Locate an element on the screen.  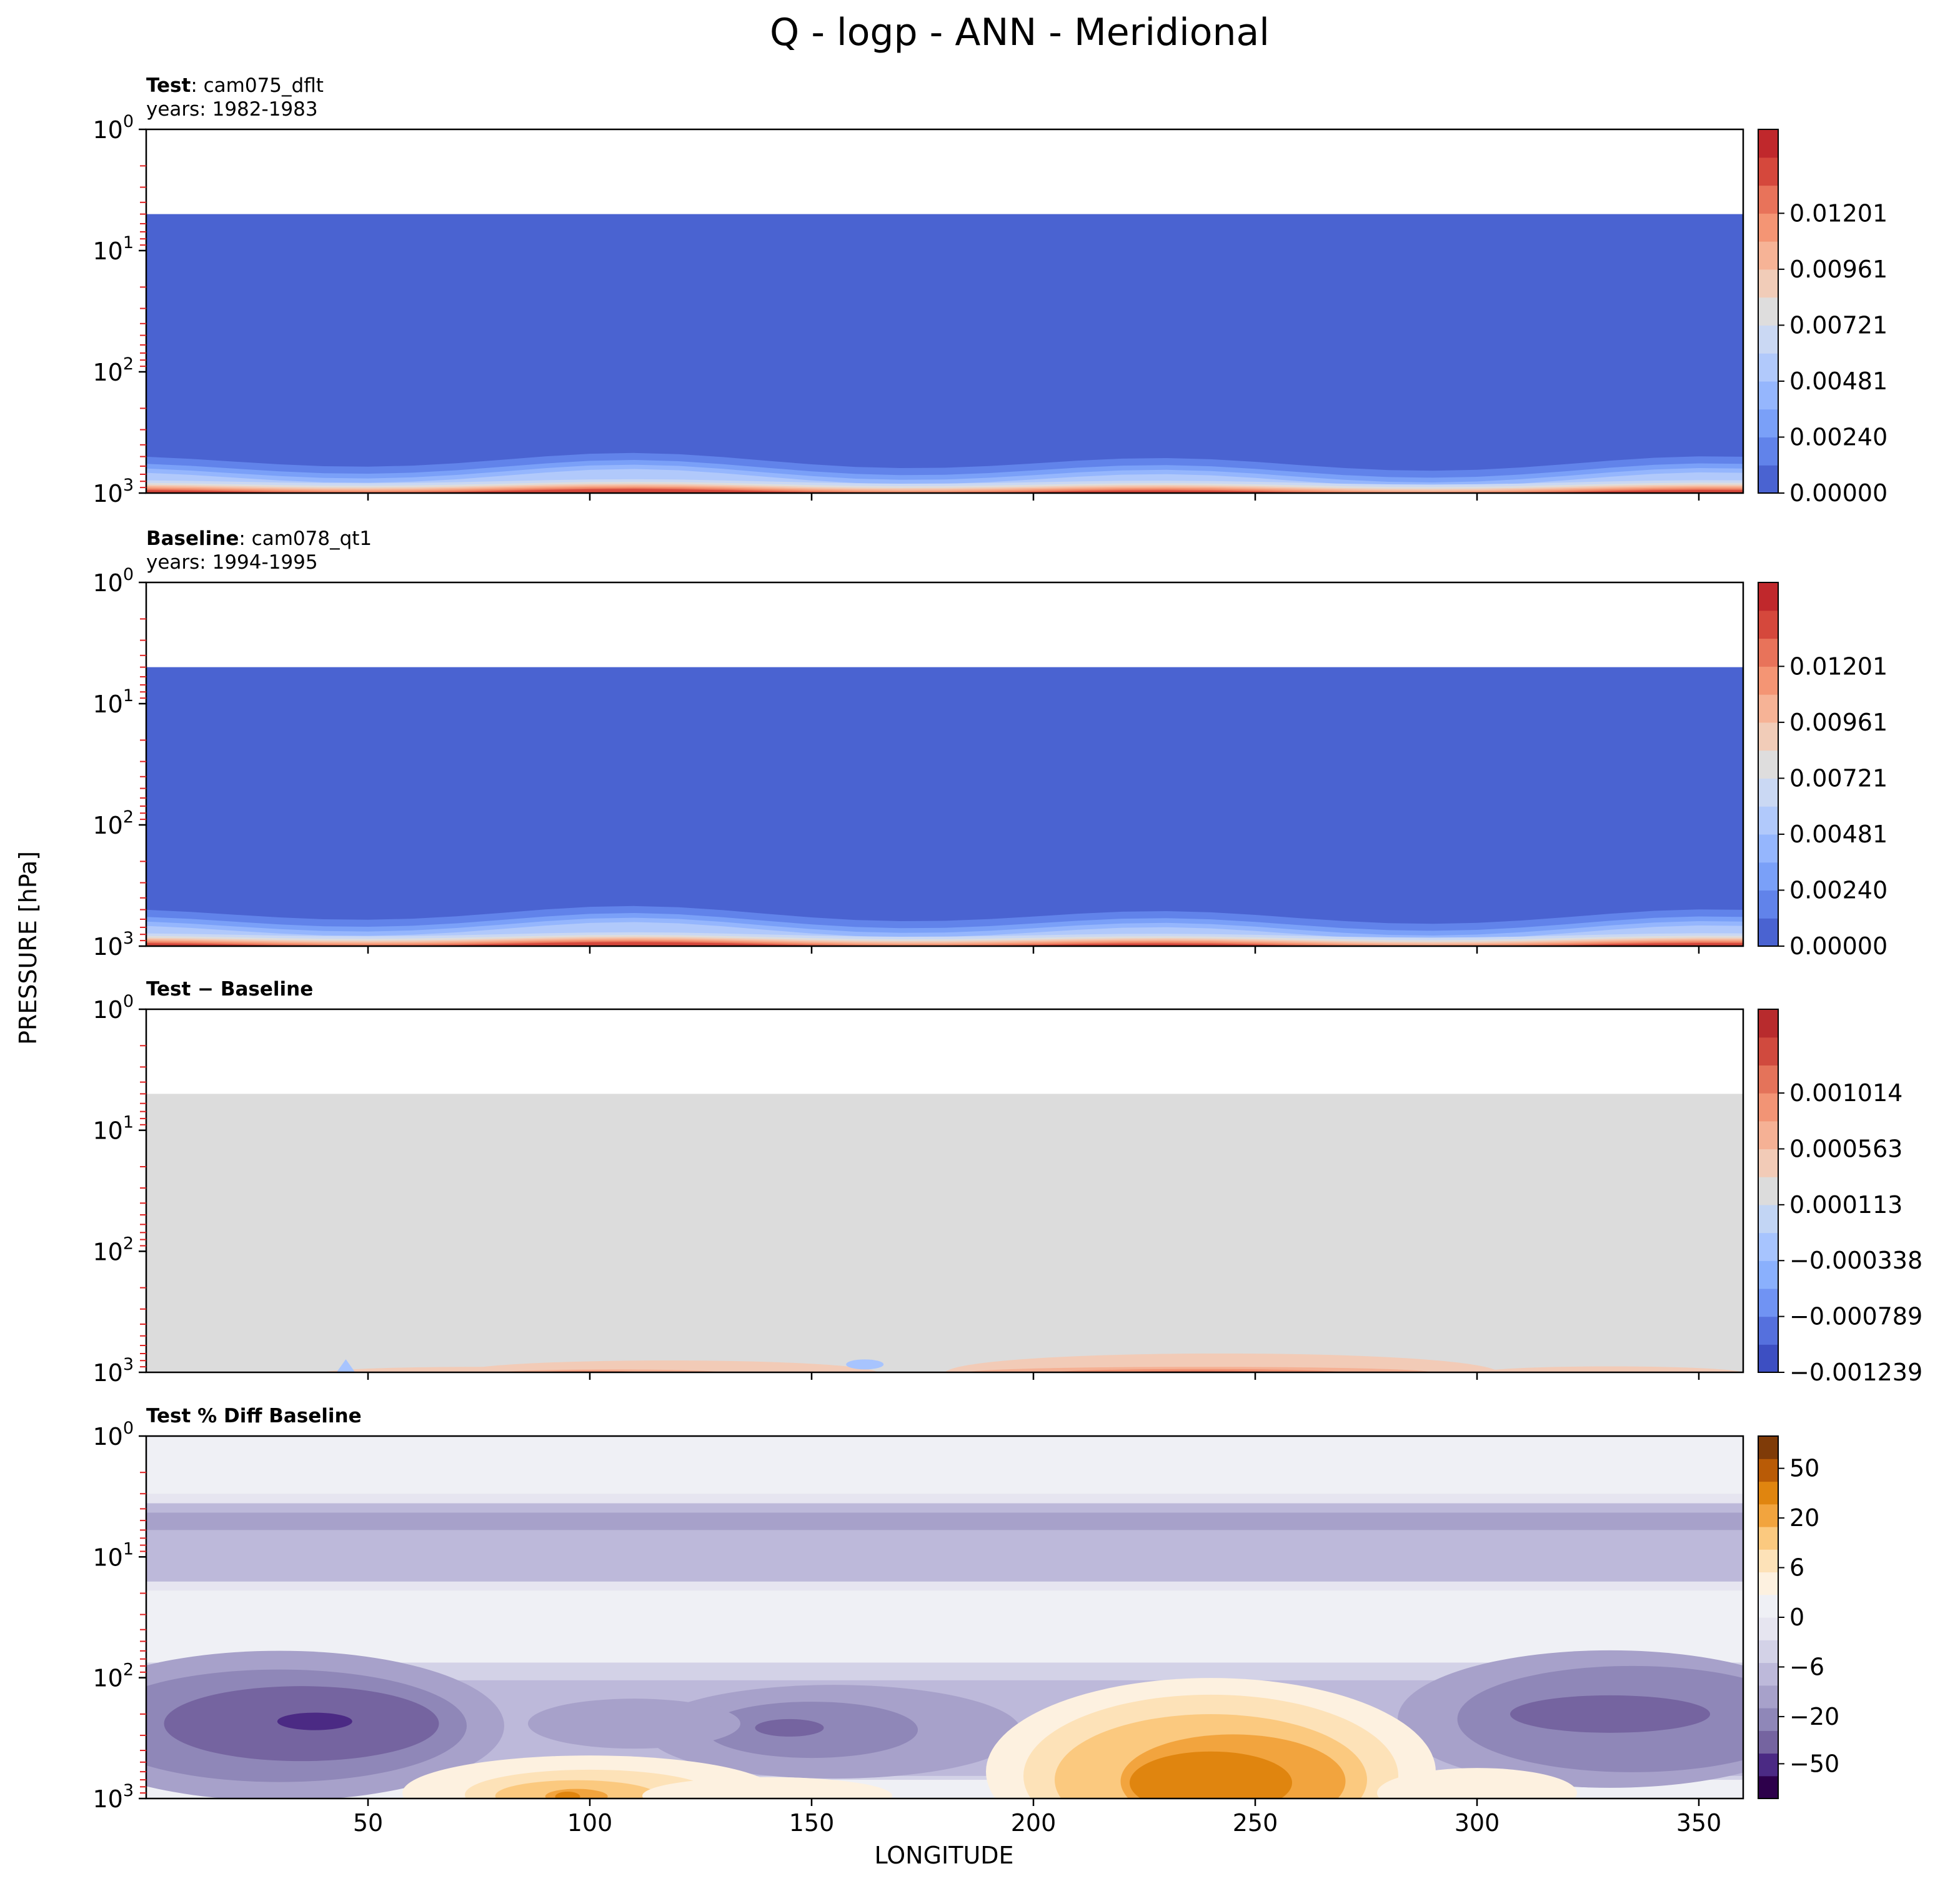
colorbar-tick-label: 0.00481 is located at coordinates (1838, 834).